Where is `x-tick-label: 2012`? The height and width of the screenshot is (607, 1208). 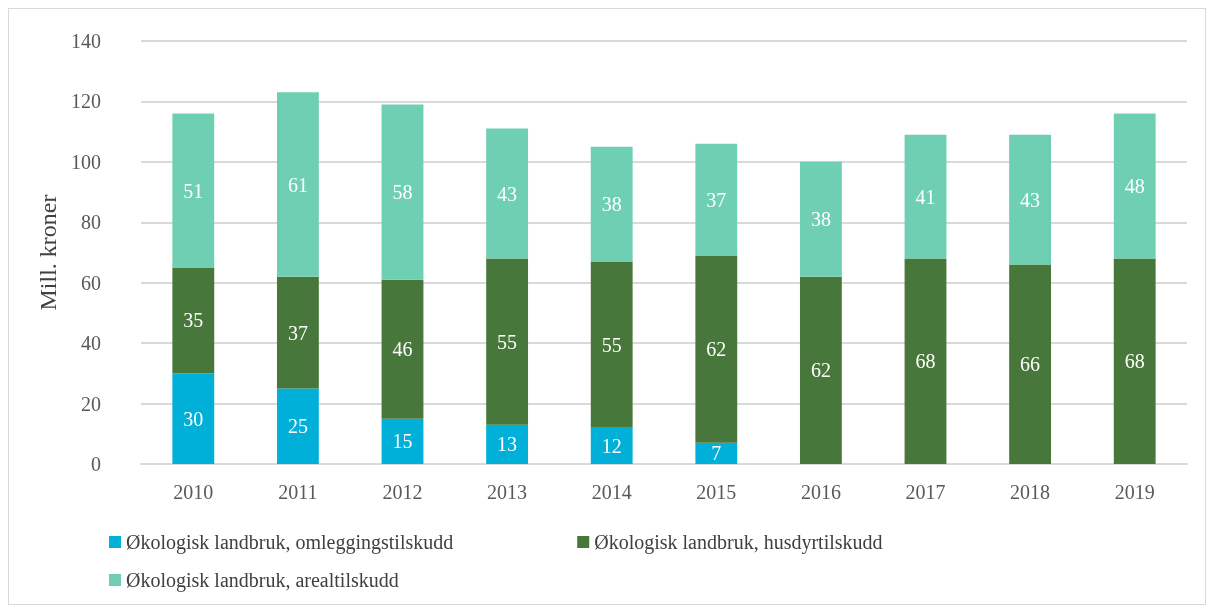 x-tick-label: 2012 is located at coordinates (402, 492).